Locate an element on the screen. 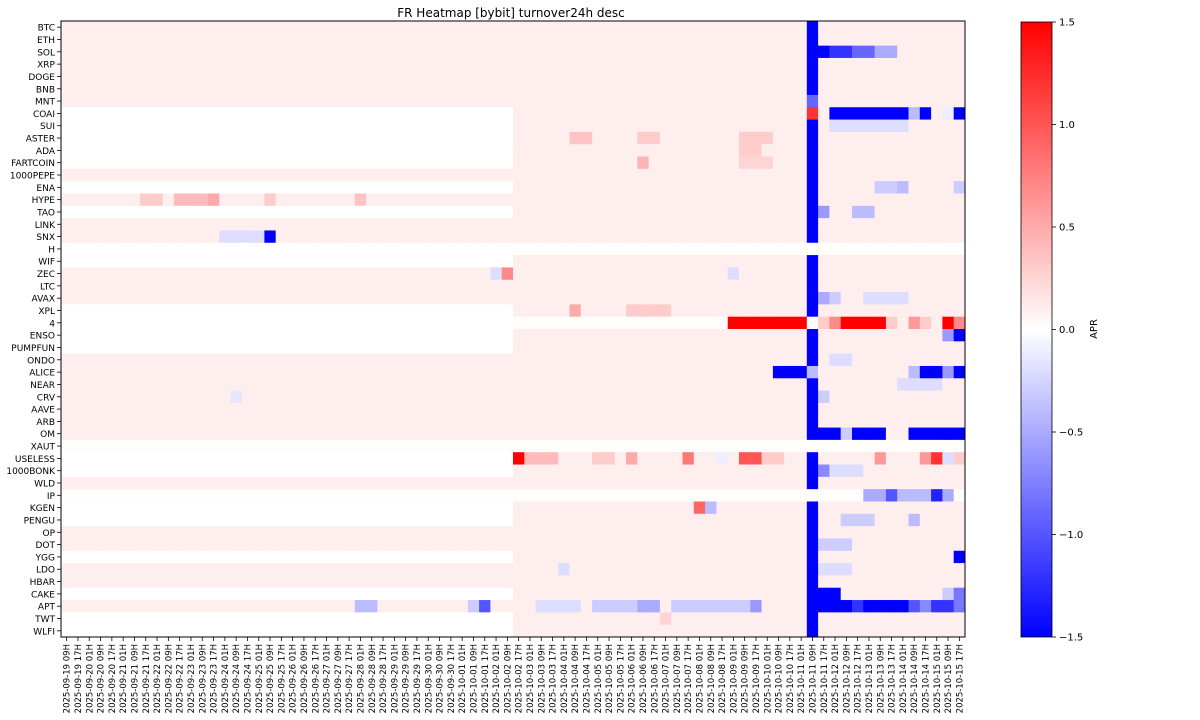 Image resolution: width=1200 pixels, height=720 pixels. row-label: BTC is located at coordinates (46, 29).